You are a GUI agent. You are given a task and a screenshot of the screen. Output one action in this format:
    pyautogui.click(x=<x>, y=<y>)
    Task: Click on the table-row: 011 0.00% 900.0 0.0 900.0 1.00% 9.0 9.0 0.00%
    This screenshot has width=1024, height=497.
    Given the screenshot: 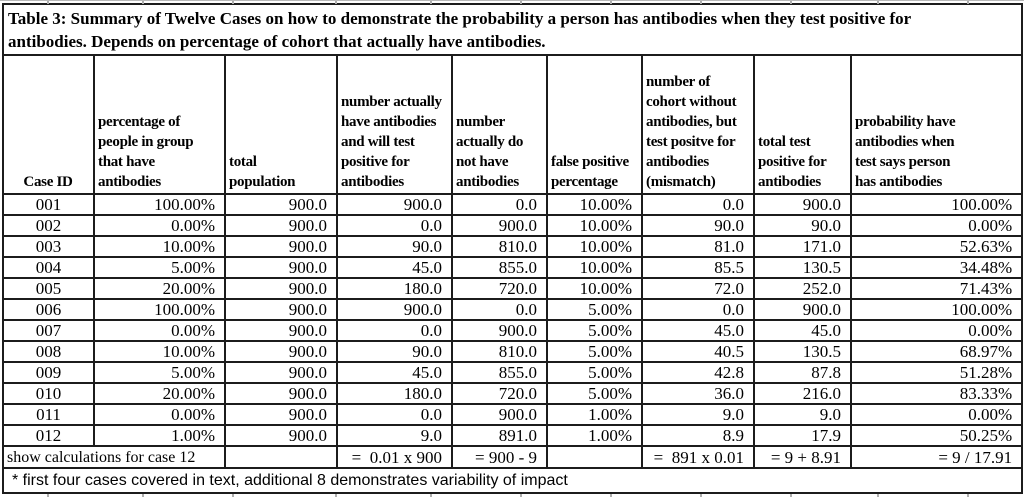 What is the action you would take?
    pyautogui.click(x=513, y=414)
    